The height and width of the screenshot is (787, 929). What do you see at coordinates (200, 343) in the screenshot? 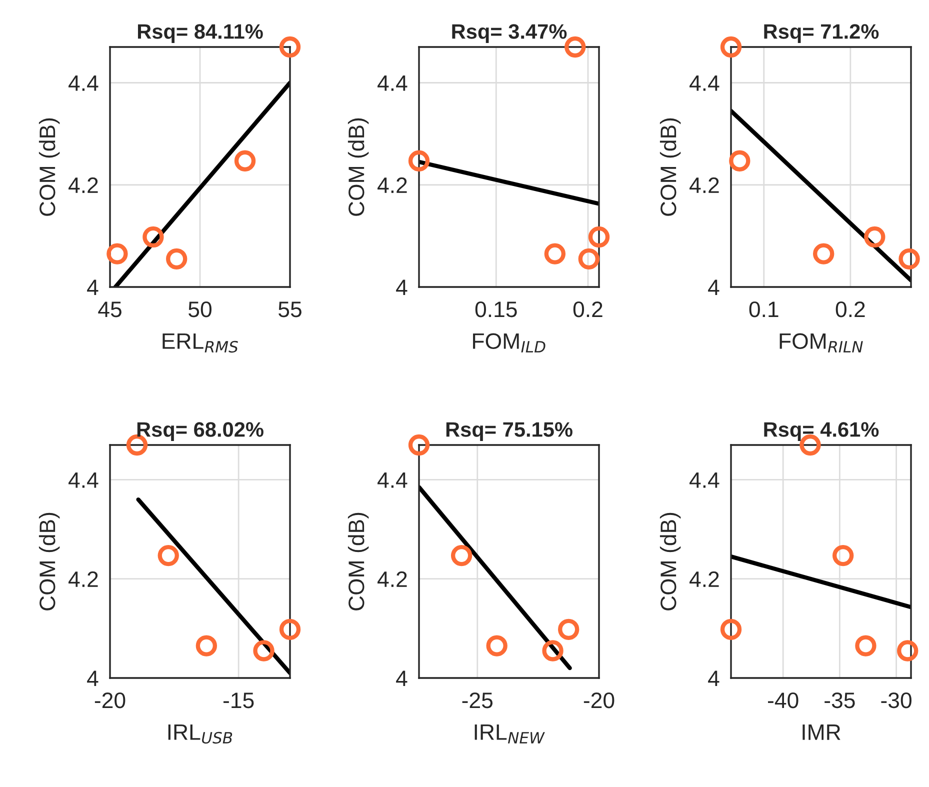
I see `x-axis-title: ERL$_{RMS}$` at bounding box center [200, 343].